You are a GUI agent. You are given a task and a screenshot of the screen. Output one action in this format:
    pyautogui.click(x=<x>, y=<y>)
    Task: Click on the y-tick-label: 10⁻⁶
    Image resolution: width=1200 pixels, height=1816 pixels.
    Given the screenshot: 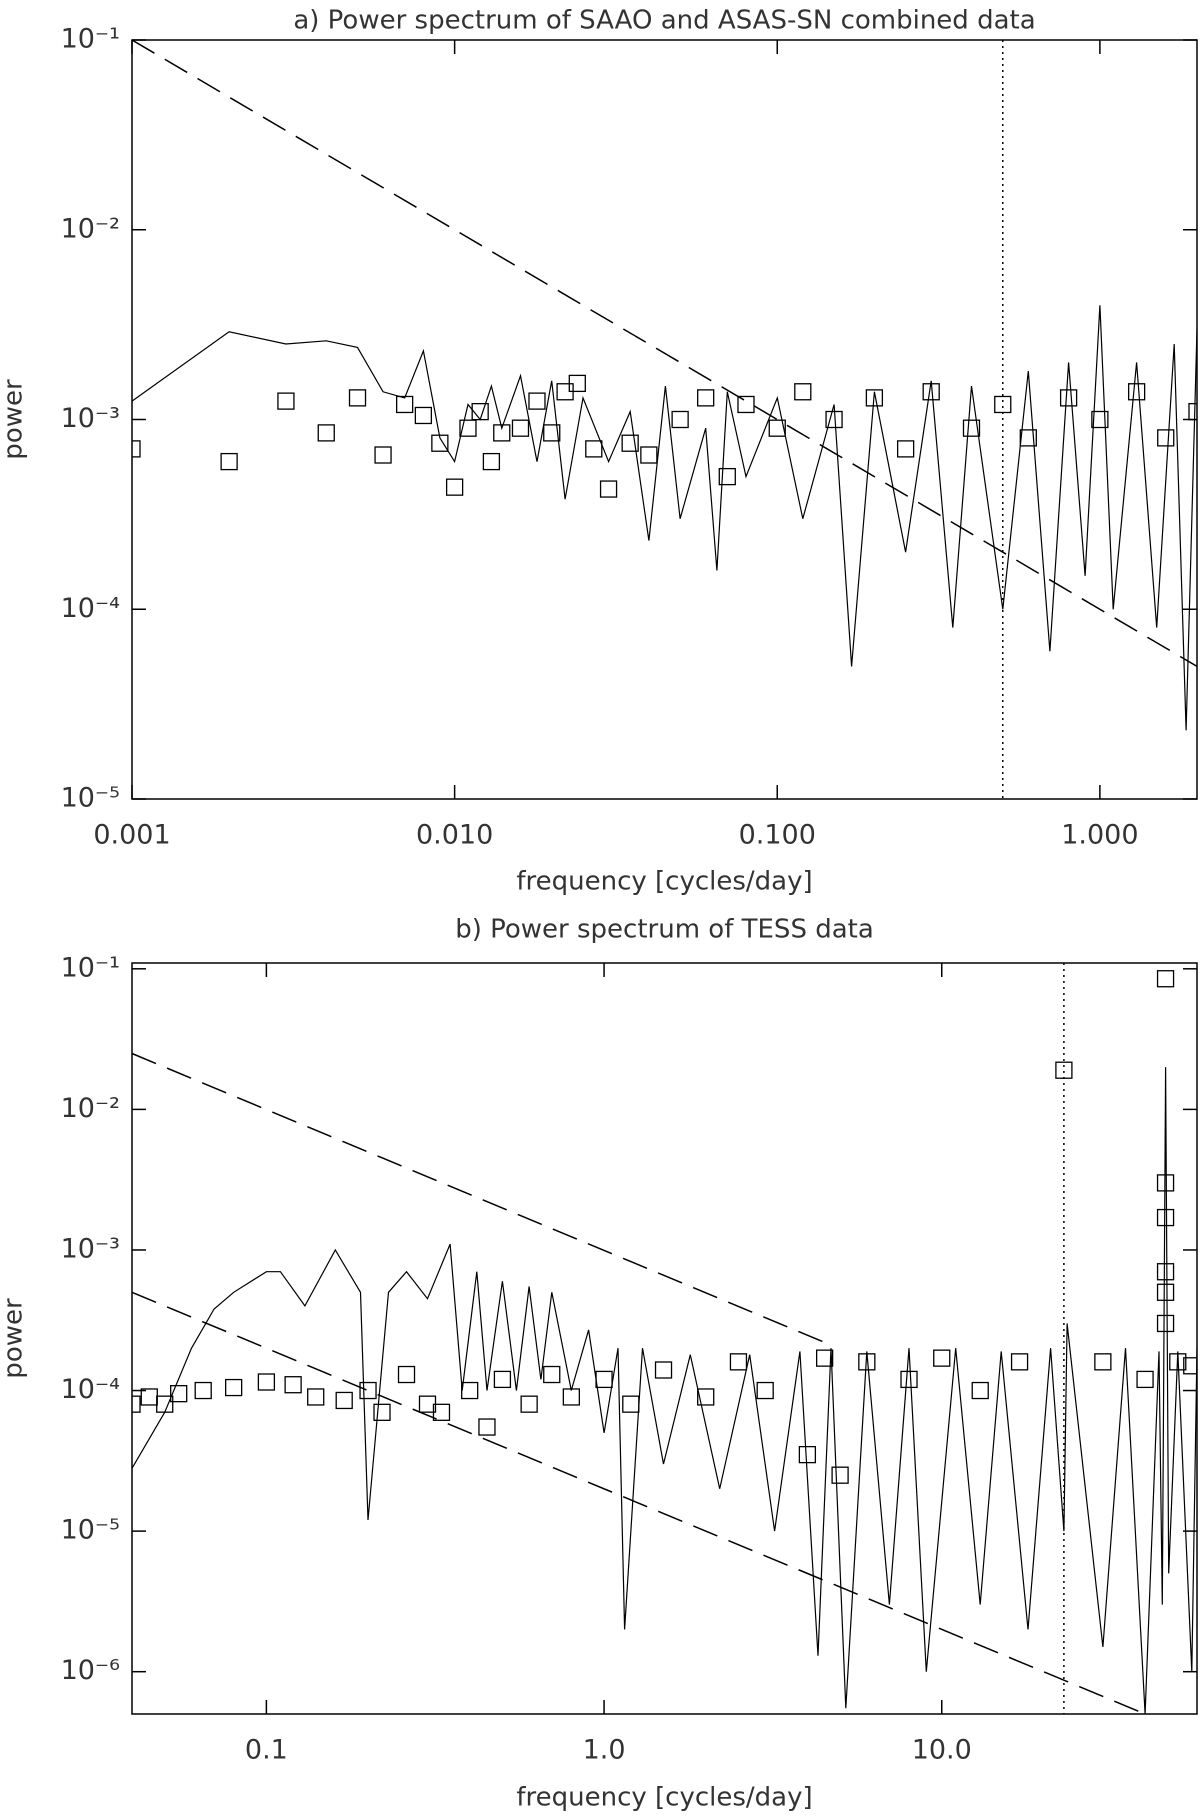 What is the action you would take?
    pyautogui.click(x=90, y=1670)
    